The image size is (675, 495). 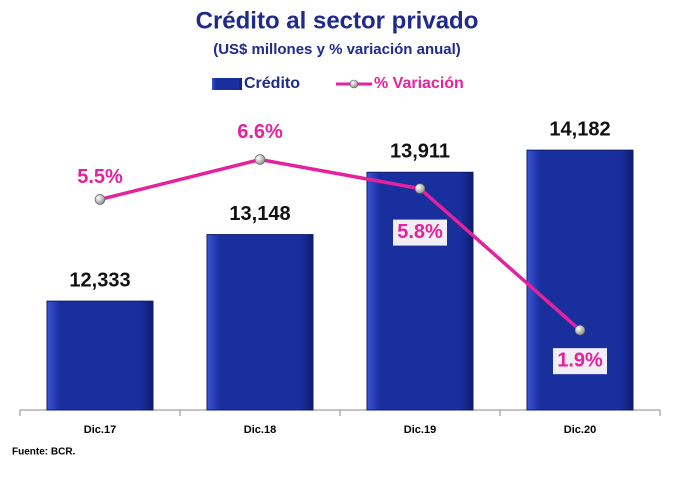 I want to click on bar-value-label: 14,182, so click(x=579, y=129).